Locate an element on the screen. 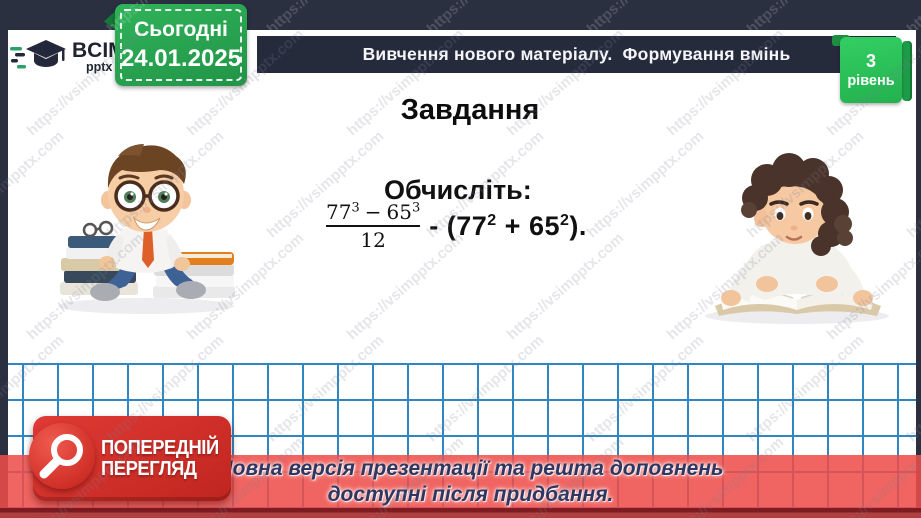 This screenshot has height=518, width=921. fraction-bar is located at coordinates (373, 226).